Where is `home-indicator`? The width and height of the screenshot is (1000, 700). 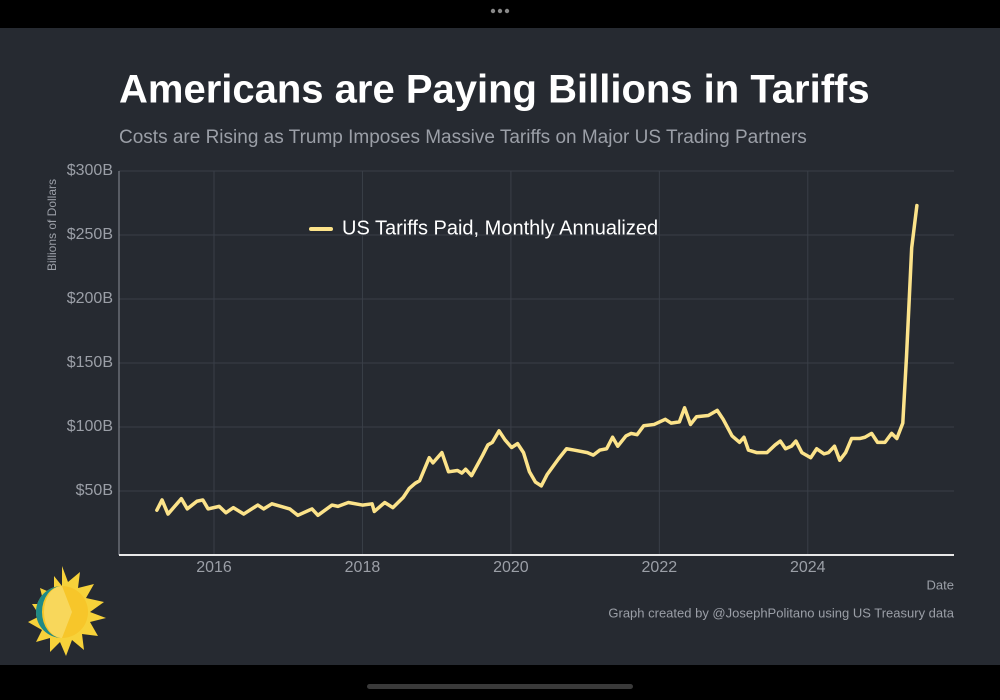
home-indicator is located at coordinates (500, 686).